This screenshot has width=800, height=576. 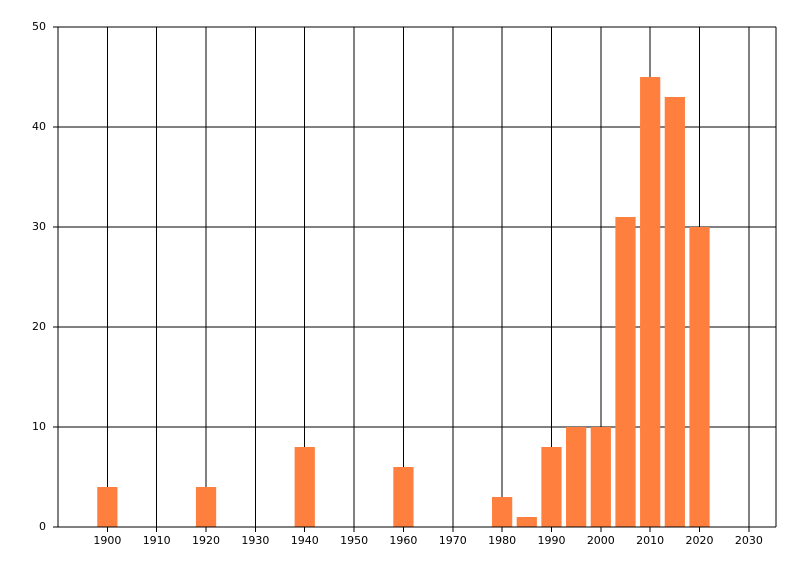 What do you see at coordinates (39, 426) in the screenshot?
I see `y-tick-label: 10` at bounding box center [39, 426].